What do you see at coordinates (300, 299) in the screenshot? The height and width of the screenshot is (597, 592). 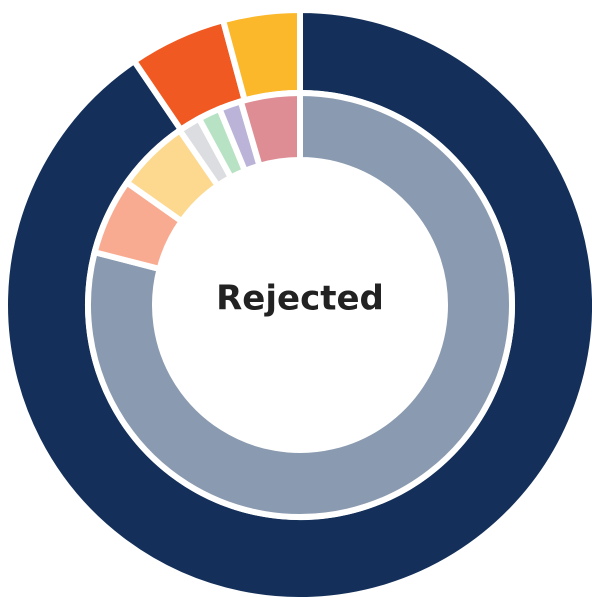 I see `center-label: Rejected` at bounding box center [300, 299].